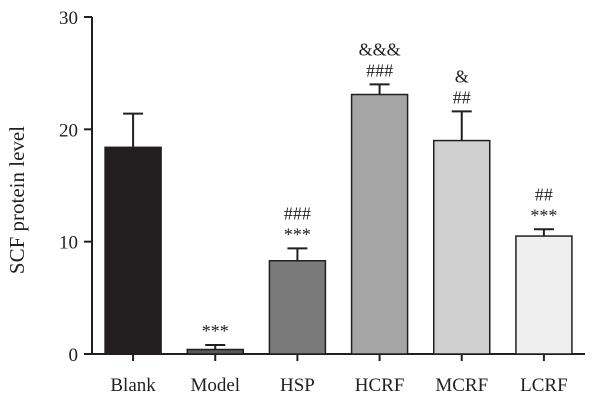 The image size is (600, 405). I want to click on bar-lcrf, so click(544, 295).